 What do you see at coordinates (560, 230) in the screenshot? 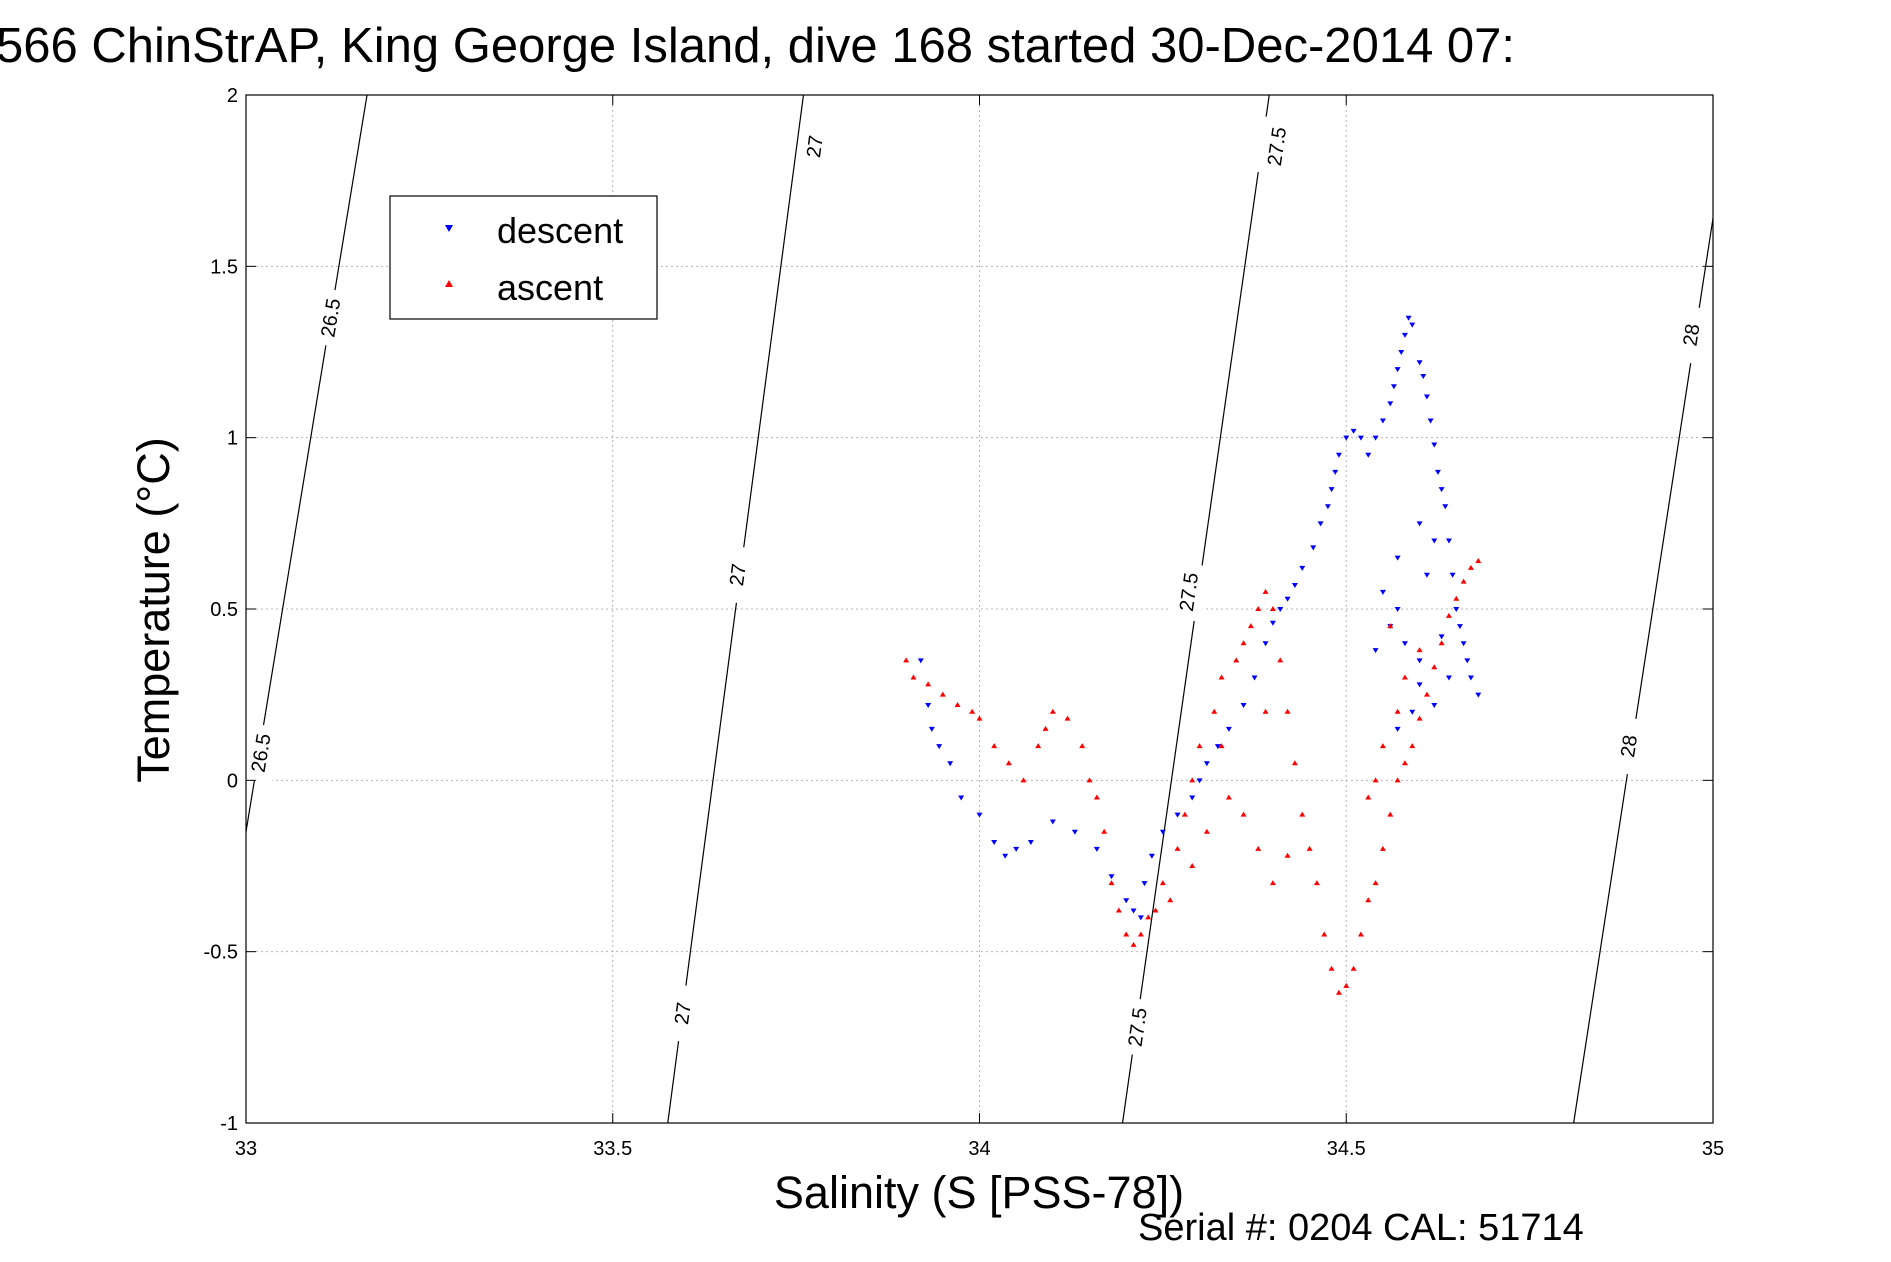
I see `legend-descent-label: descent` at bounding box center [560, 230].